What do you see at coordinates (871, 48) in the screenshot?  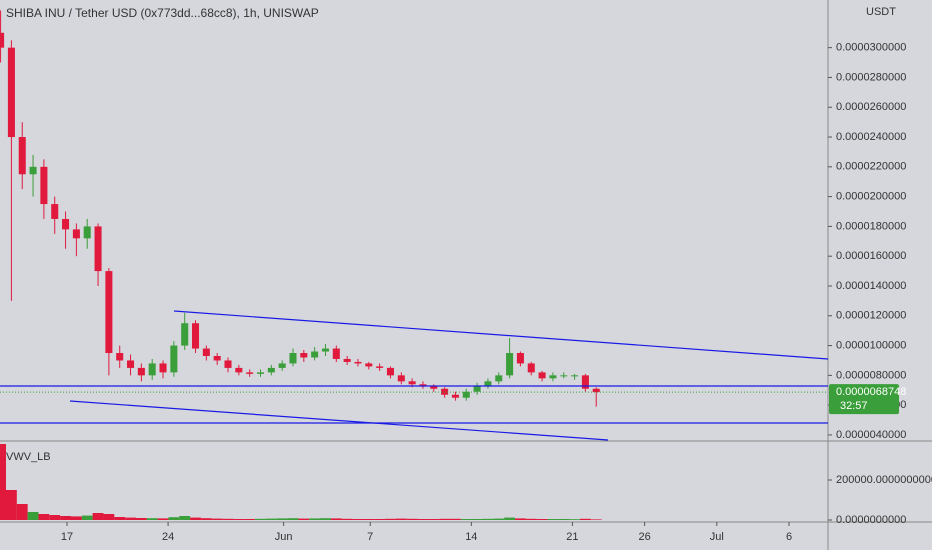 I see `y-tick-label: 0.0000300000` at bounding box center [871, 48].